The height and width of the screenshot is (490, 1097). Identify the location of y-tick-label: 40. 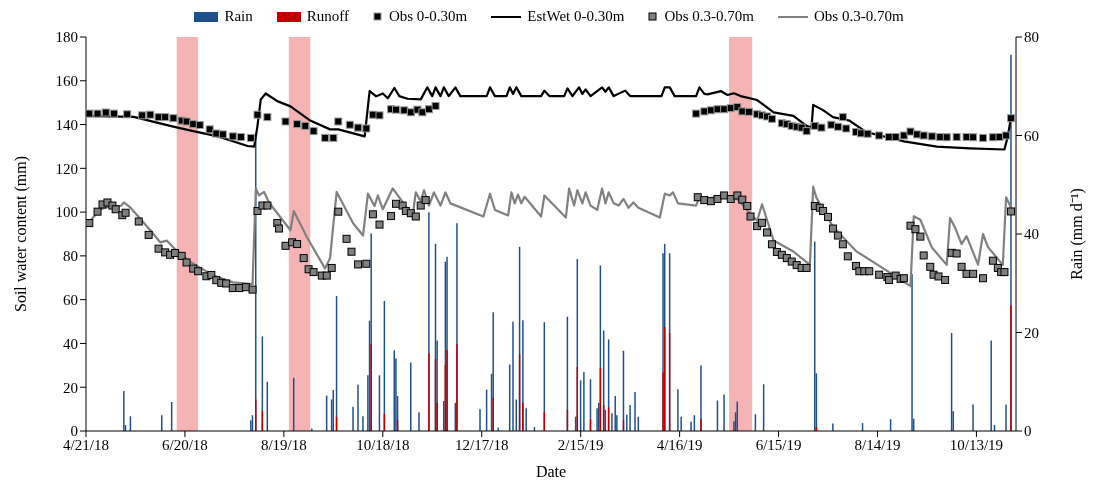
(70, 343).